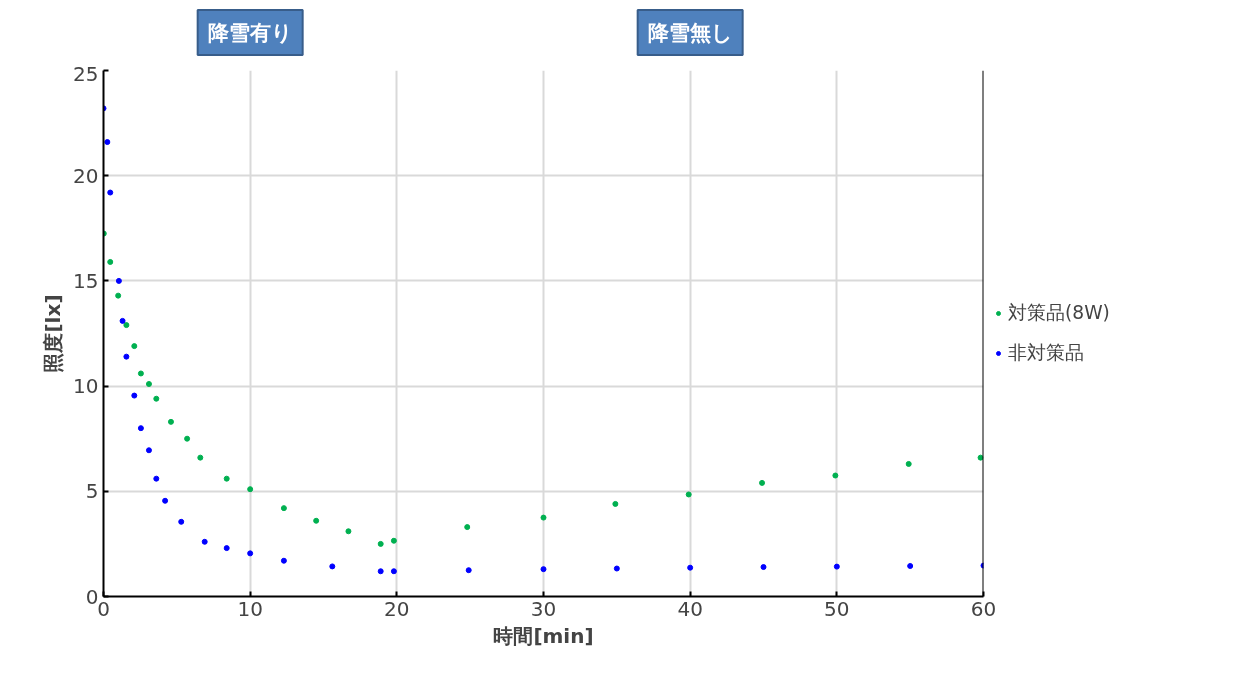 The image size is (1234, 684). I want to click on y-tick-label: 15, so click(86, 280).